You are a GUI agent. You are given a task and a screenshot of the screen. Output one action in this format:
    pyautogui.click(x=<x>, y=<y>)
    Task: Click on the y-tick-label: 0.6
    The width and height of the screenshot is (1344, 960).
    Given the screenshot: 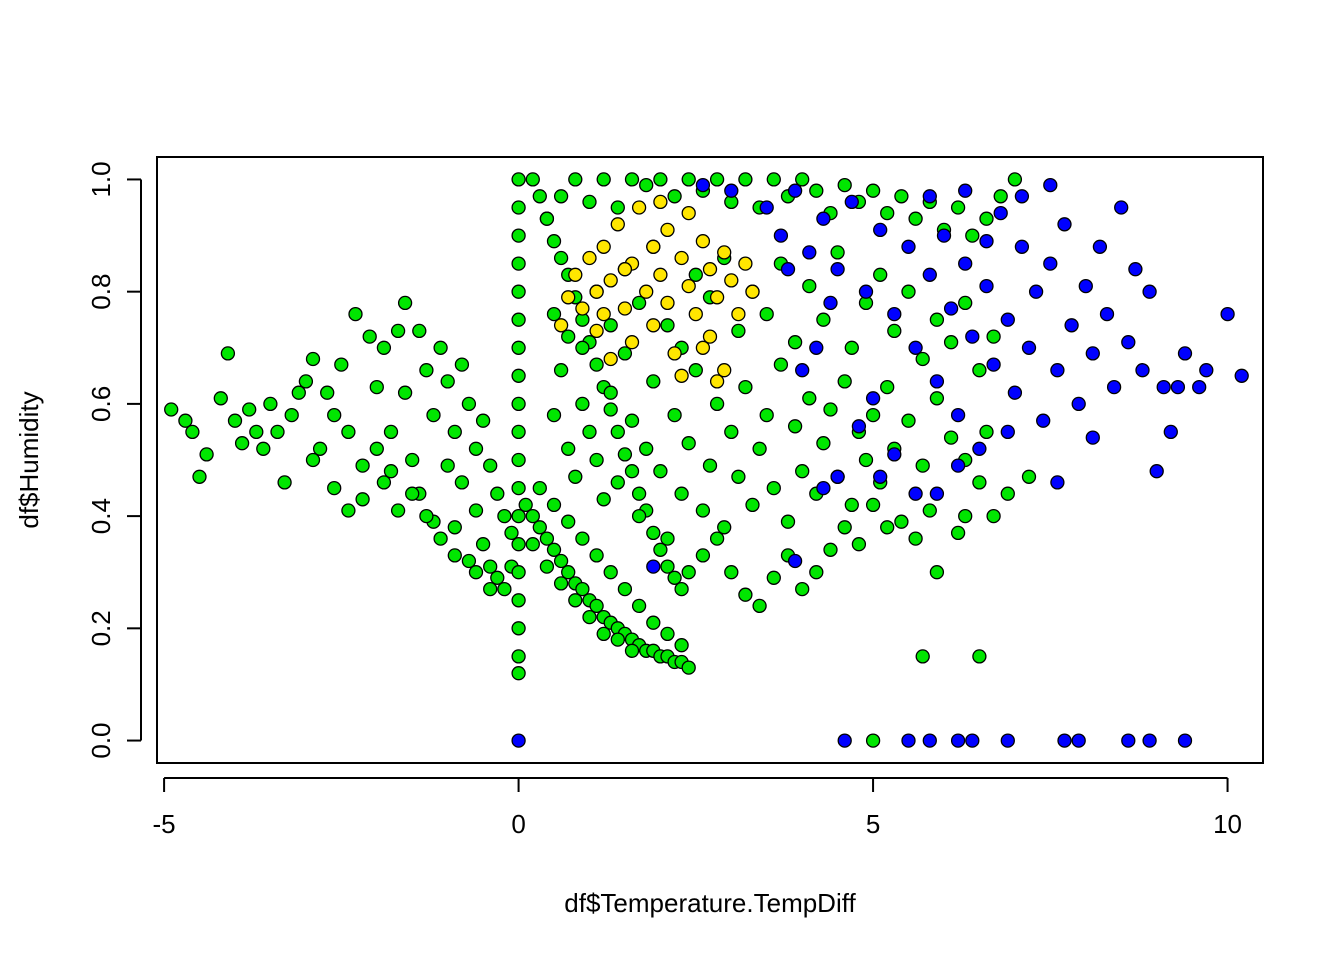 What is the action you would take?
    pyautogui.click(x=101, y=404)
    